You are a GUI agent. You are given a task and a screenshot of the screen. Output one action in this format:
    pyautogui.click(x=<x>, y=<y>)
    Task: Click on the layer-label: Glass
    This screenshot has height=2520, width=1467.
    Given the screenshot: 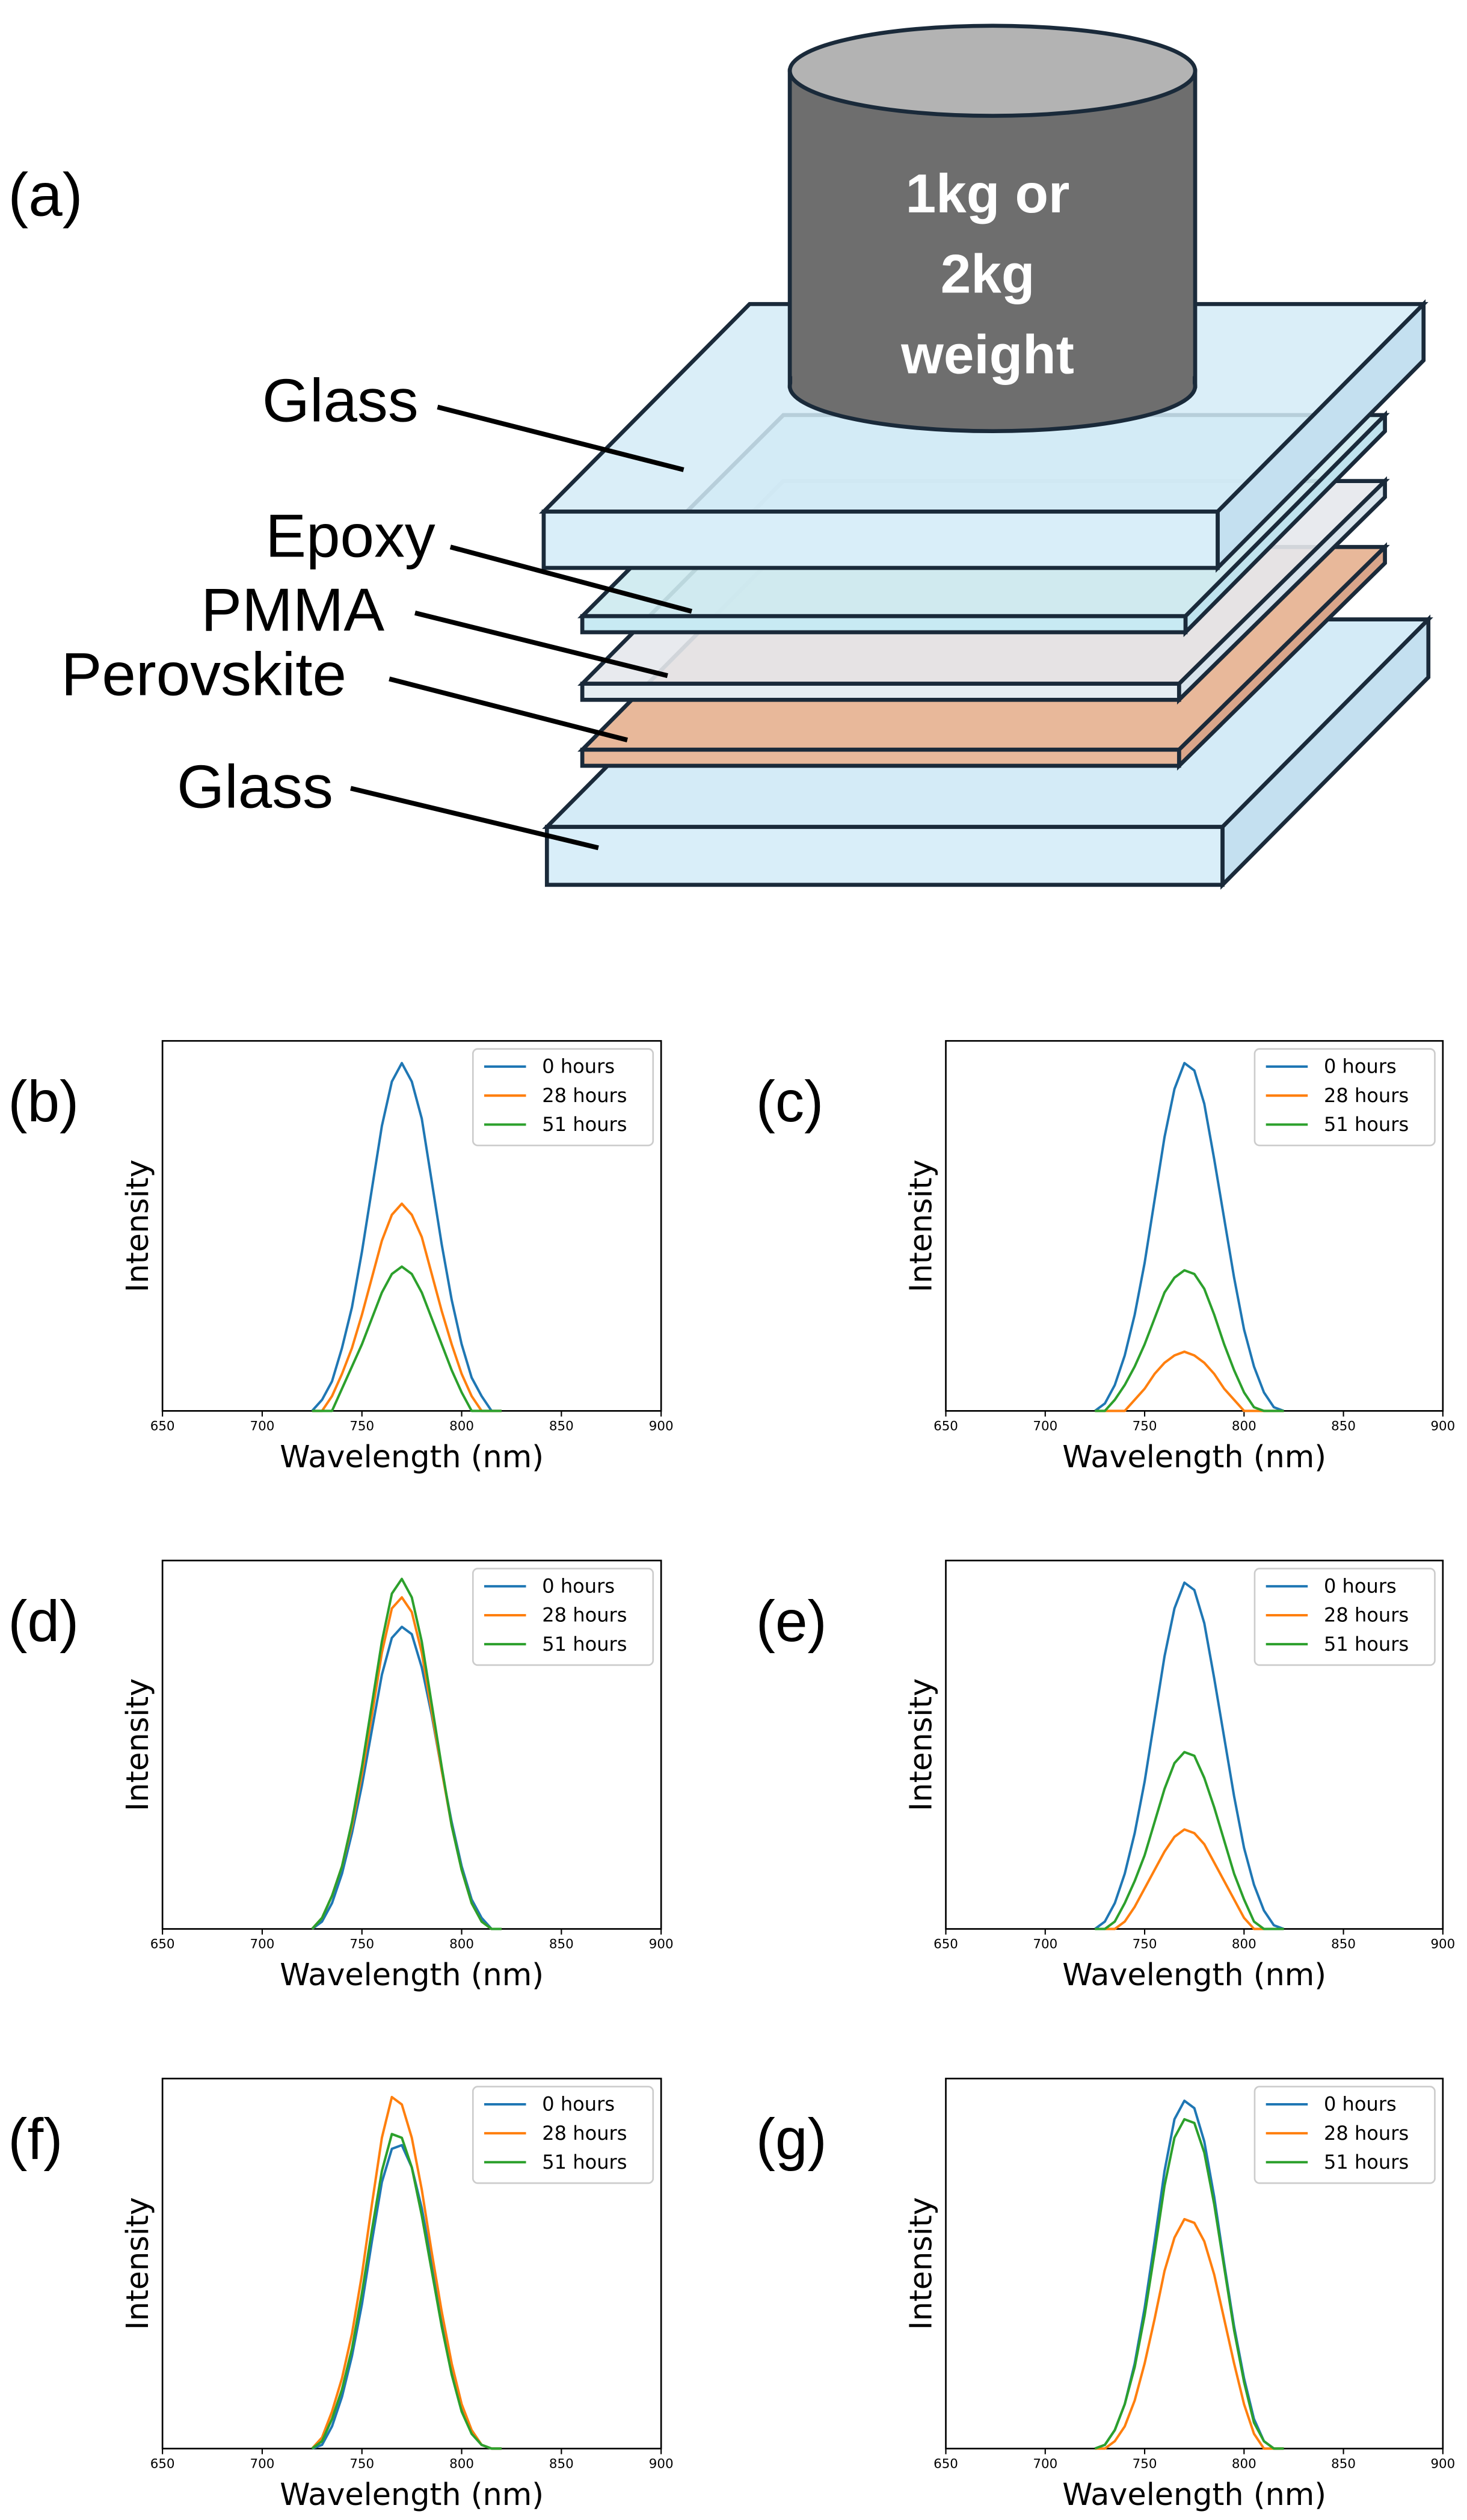 What is the action you would take?
    pyautogui.click(x=255, y=787)
    